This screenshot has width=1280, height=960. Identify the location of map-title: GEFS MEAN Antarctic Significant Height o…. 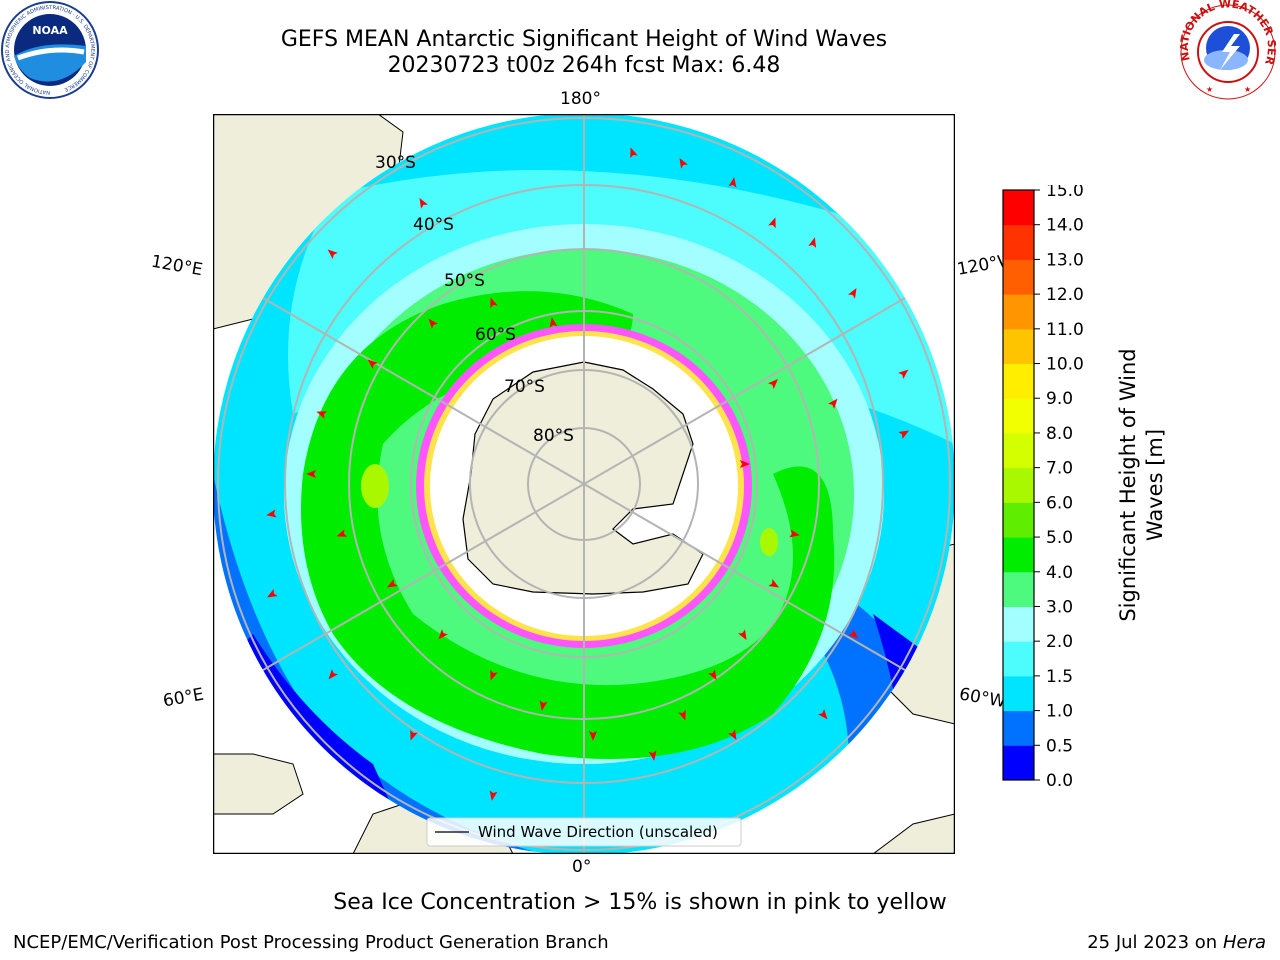
(584, 39).